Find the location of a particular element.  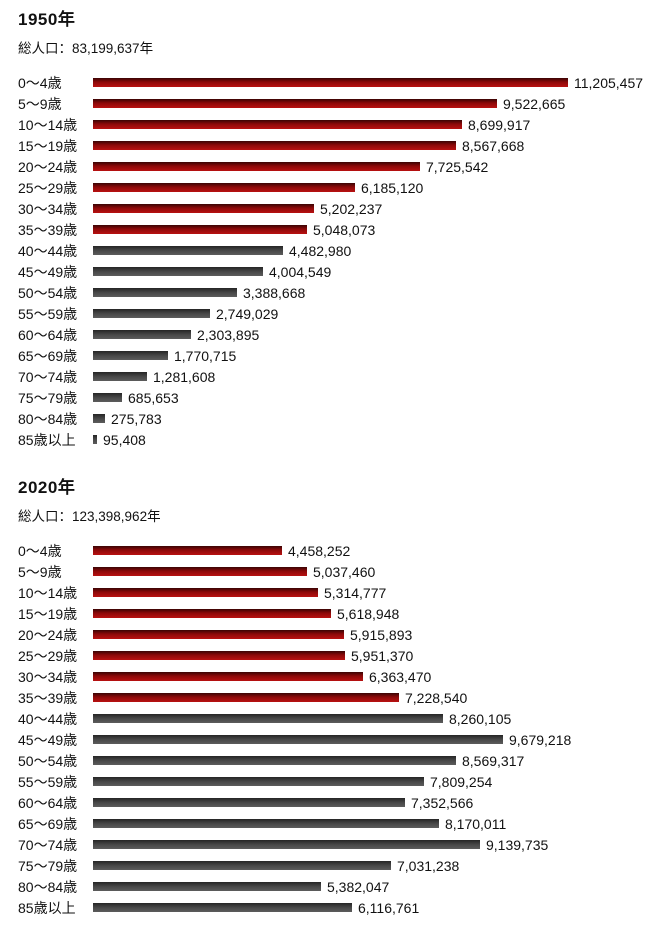

bar-row: 65〜69歳 1,770,715 is located at coordinates (334, 355).